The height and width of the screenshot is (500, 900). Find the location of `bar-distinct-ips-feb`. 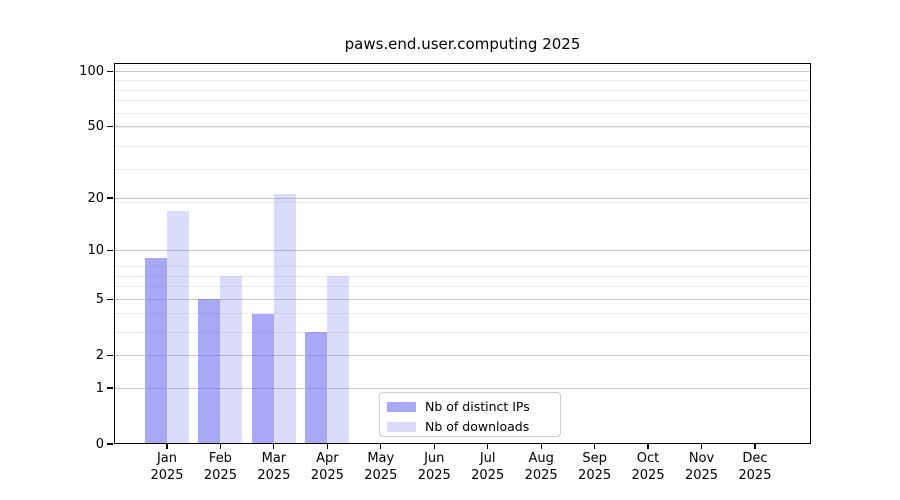

bar-distinct-ips-feb is located at coordinates (209, 371).